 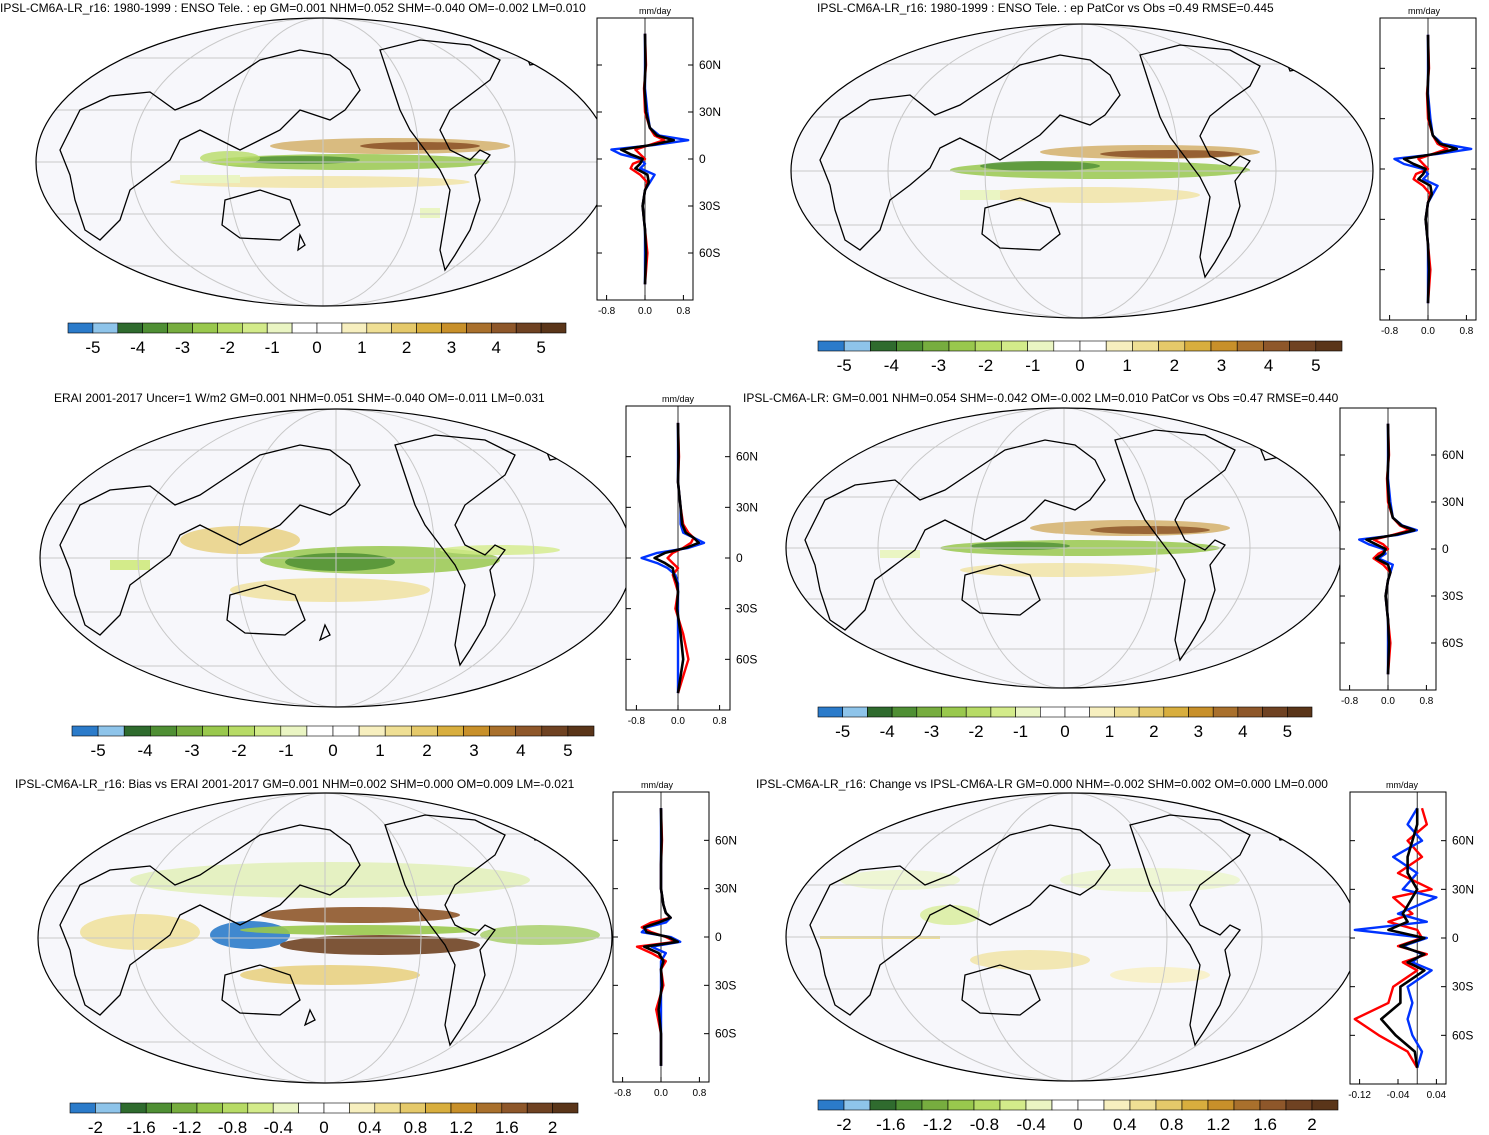 I want to click on colorbar-label: 0, so click(x=1064, y=731).